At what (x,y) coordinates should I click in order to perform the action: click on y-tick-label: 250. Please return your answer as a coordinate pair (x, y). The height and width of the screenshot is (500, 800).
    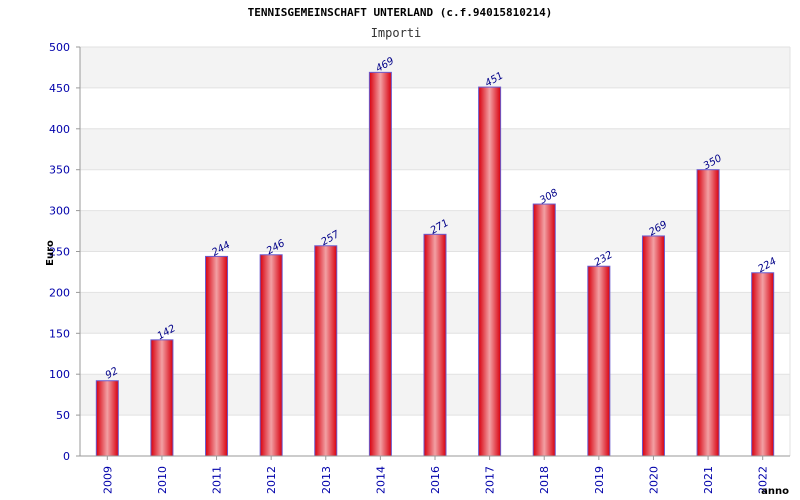
    Looking at the image, I should click on (59, 252).